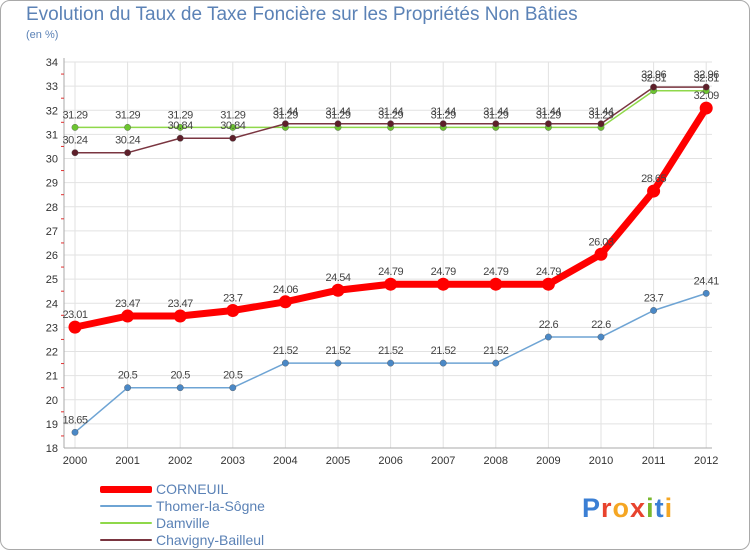 Image resolution: width=750 pixels, height=550 pixels. What do you see at coordinates (192, 489) in the screenshot?
I see `legend-label: CORNEUIL` at bounding box center [192, 489].